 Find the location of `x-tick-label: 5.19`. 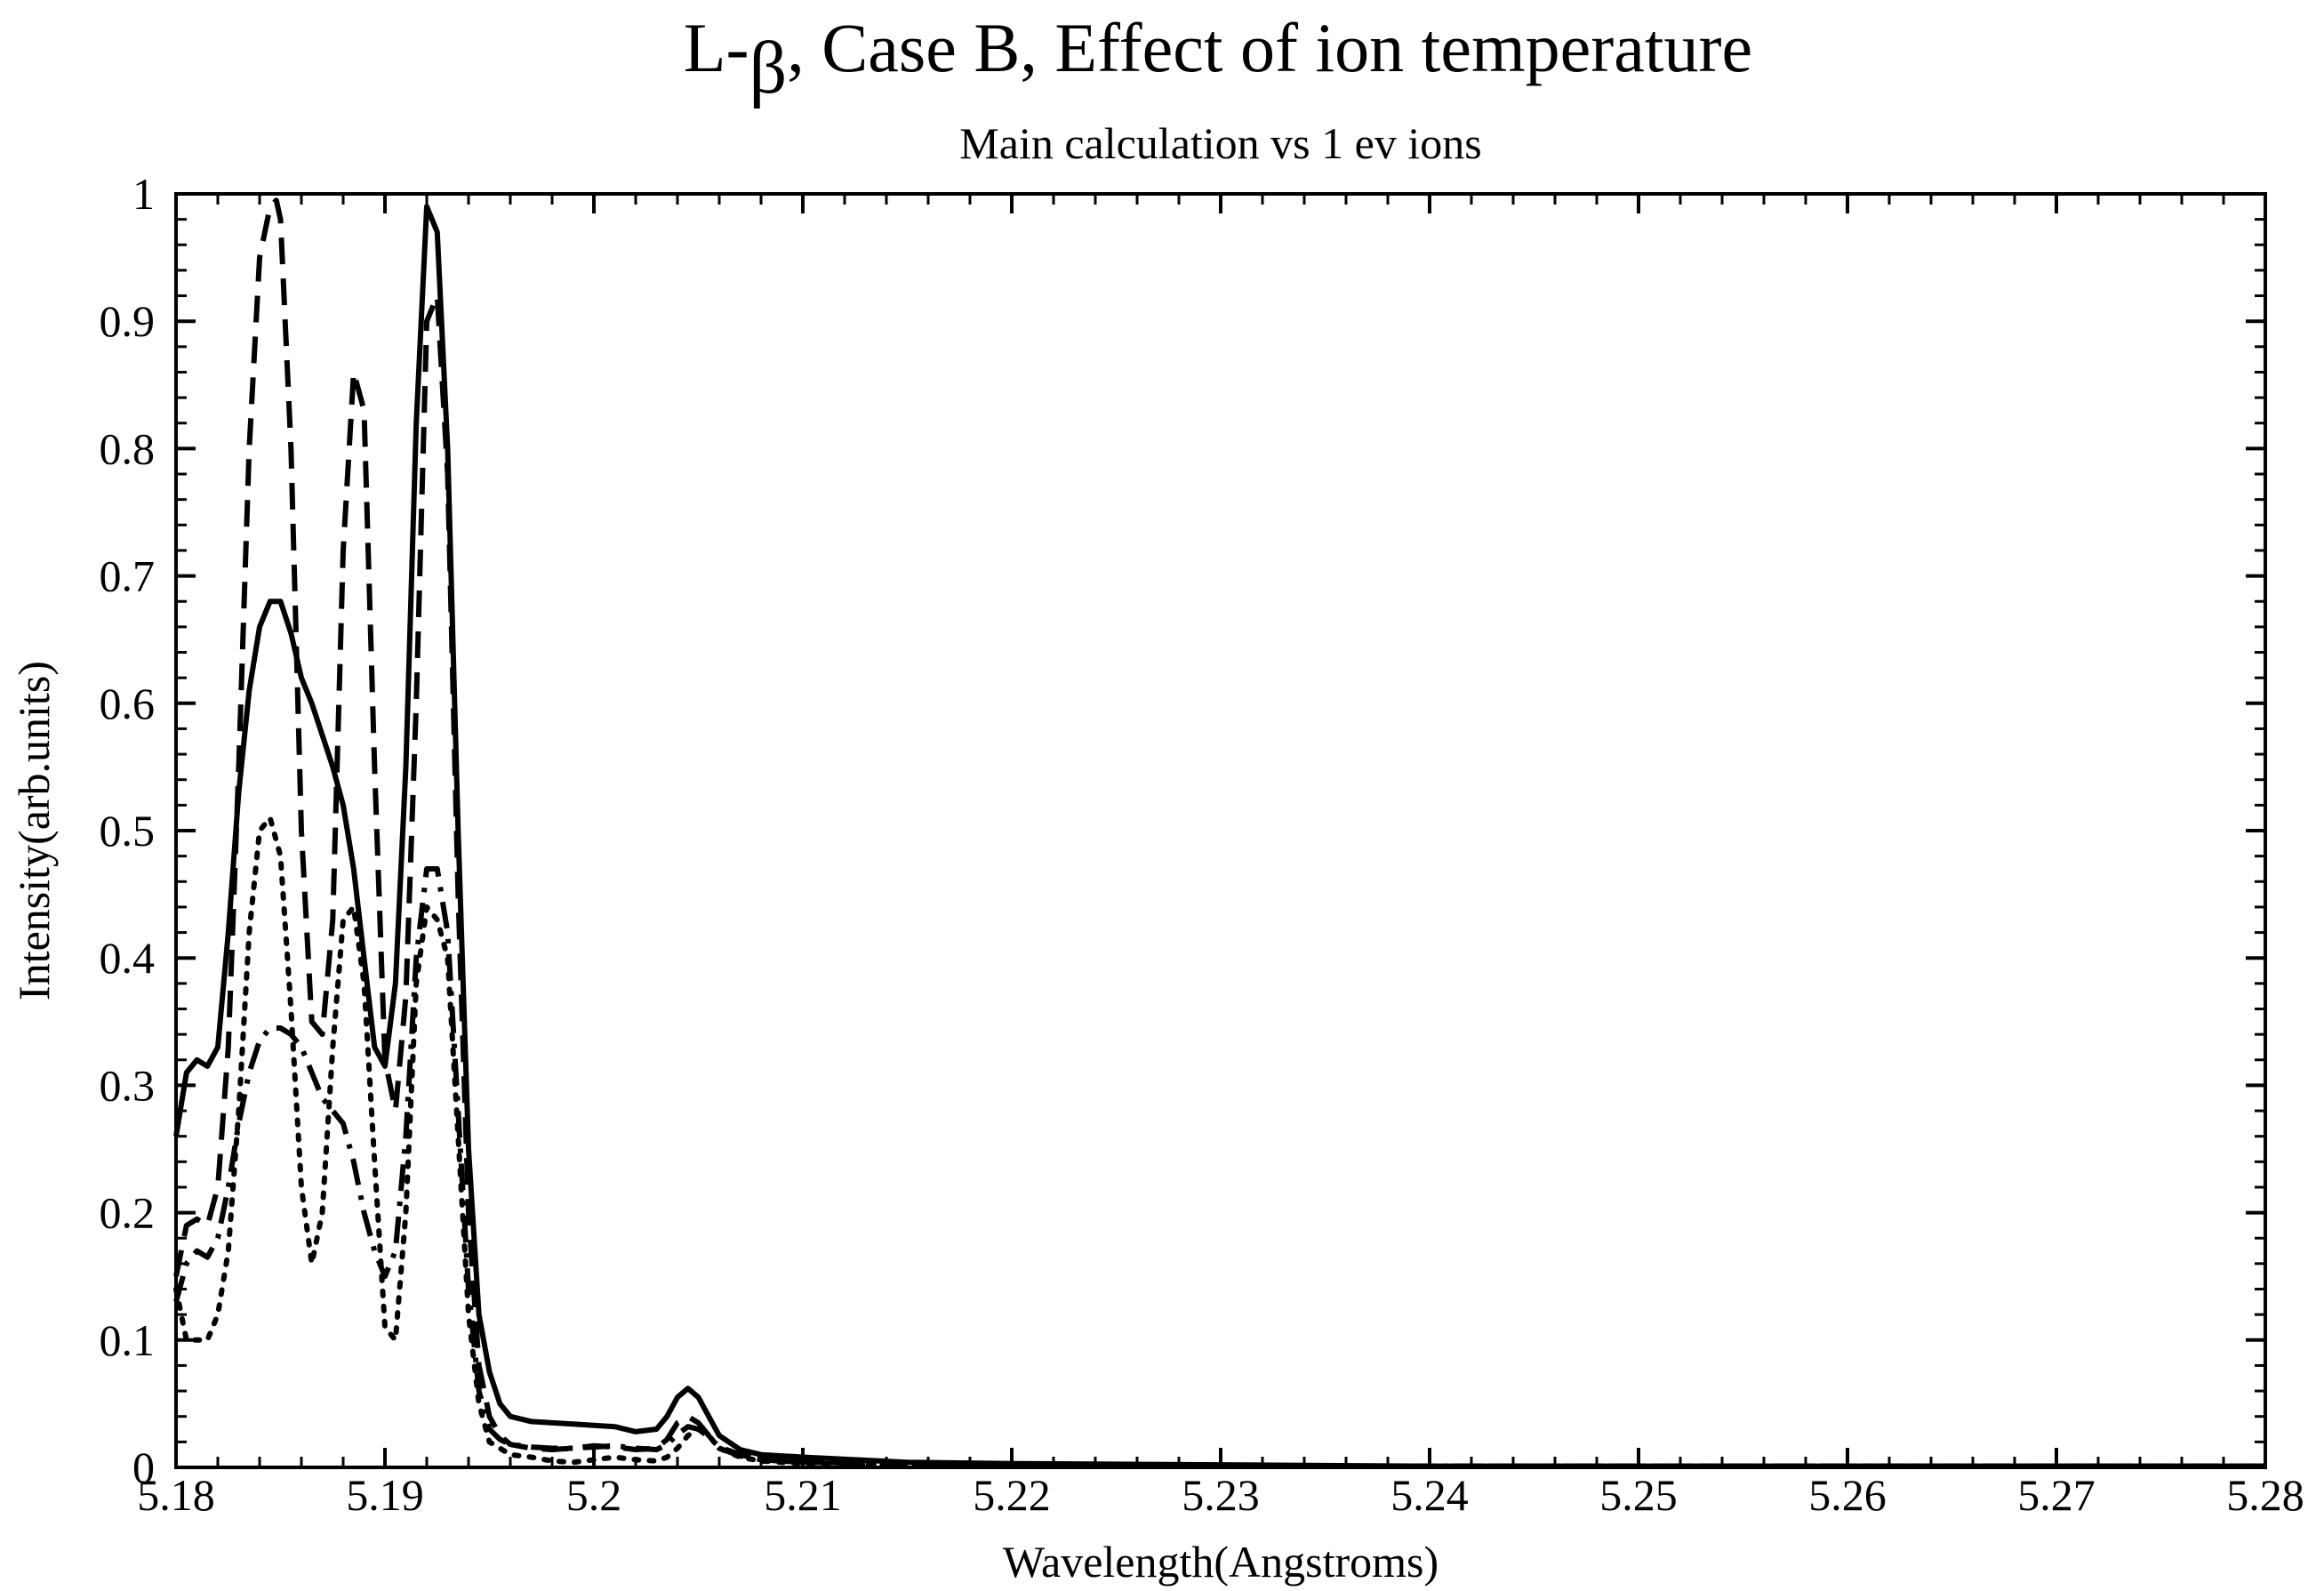

x-tick-label: 5.19 is located at coordinates (385, 1495).